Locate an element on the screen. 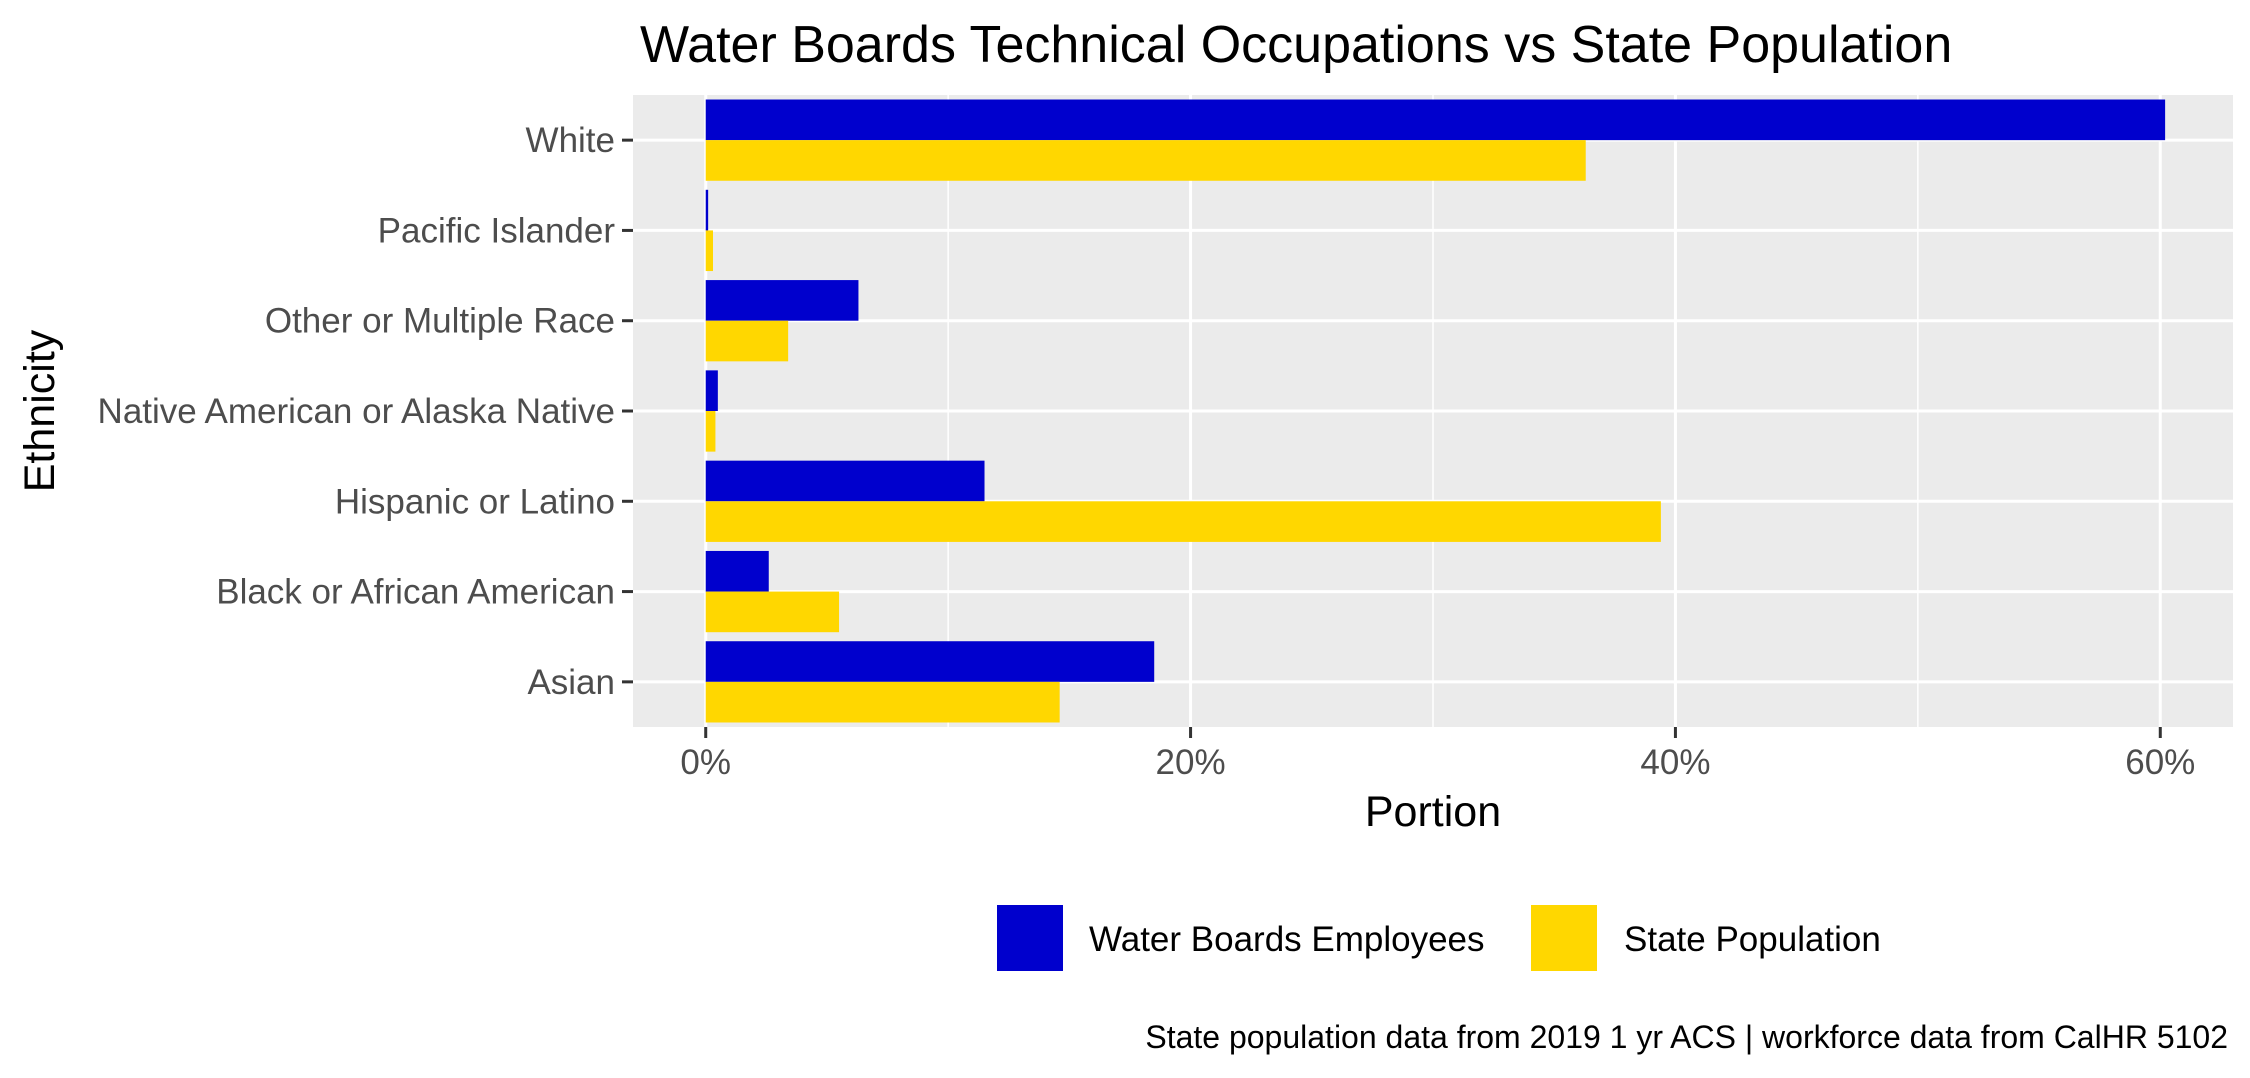  bar-water-boards-employees-pacific-islander is located at coordinates (707, 210).